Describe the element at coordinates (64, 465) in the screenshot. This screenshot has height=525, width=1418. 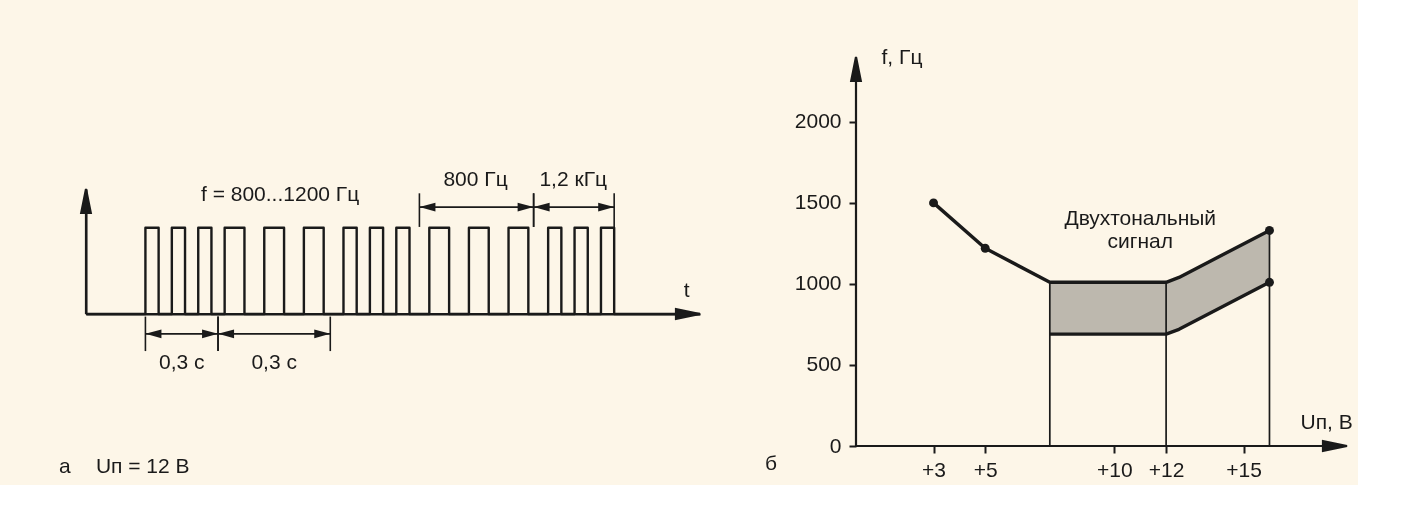
I see `text: а` at that location.